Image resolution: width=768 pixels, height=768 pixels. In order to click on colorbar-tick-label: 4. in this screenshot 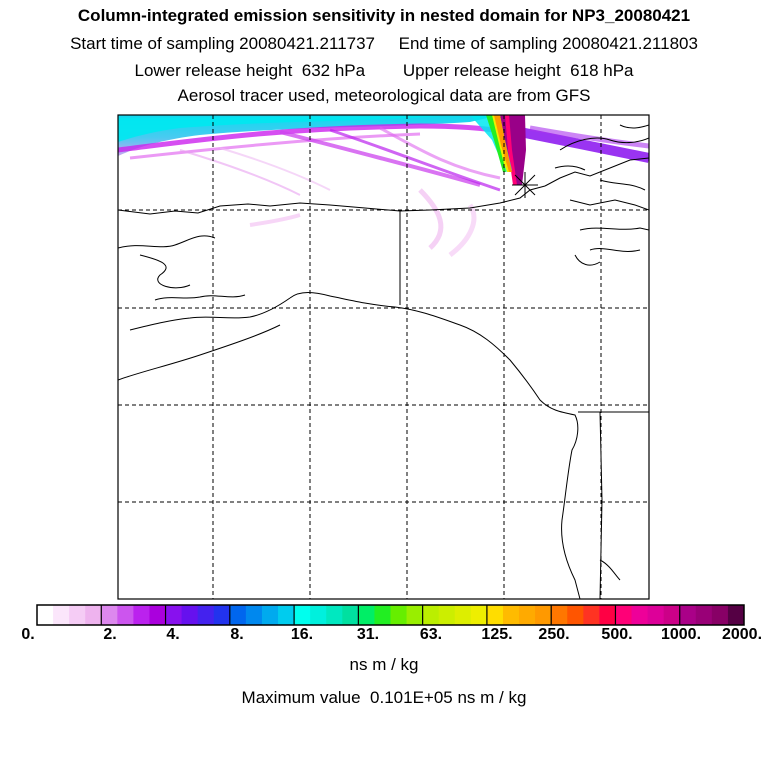, I will do `click(173, 634)`.